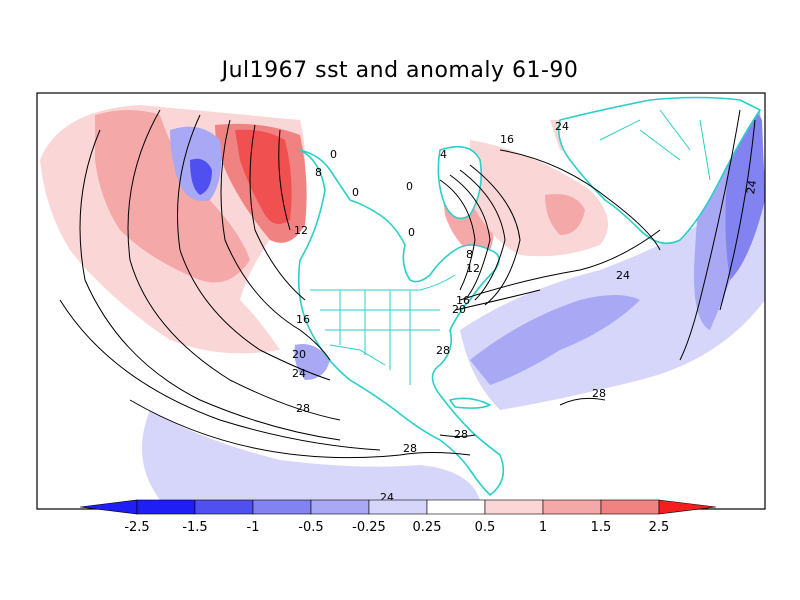 The width and height of the screenshot is (800, 600). I want to click on colorbar-label: 0.5, so click(485, 527).